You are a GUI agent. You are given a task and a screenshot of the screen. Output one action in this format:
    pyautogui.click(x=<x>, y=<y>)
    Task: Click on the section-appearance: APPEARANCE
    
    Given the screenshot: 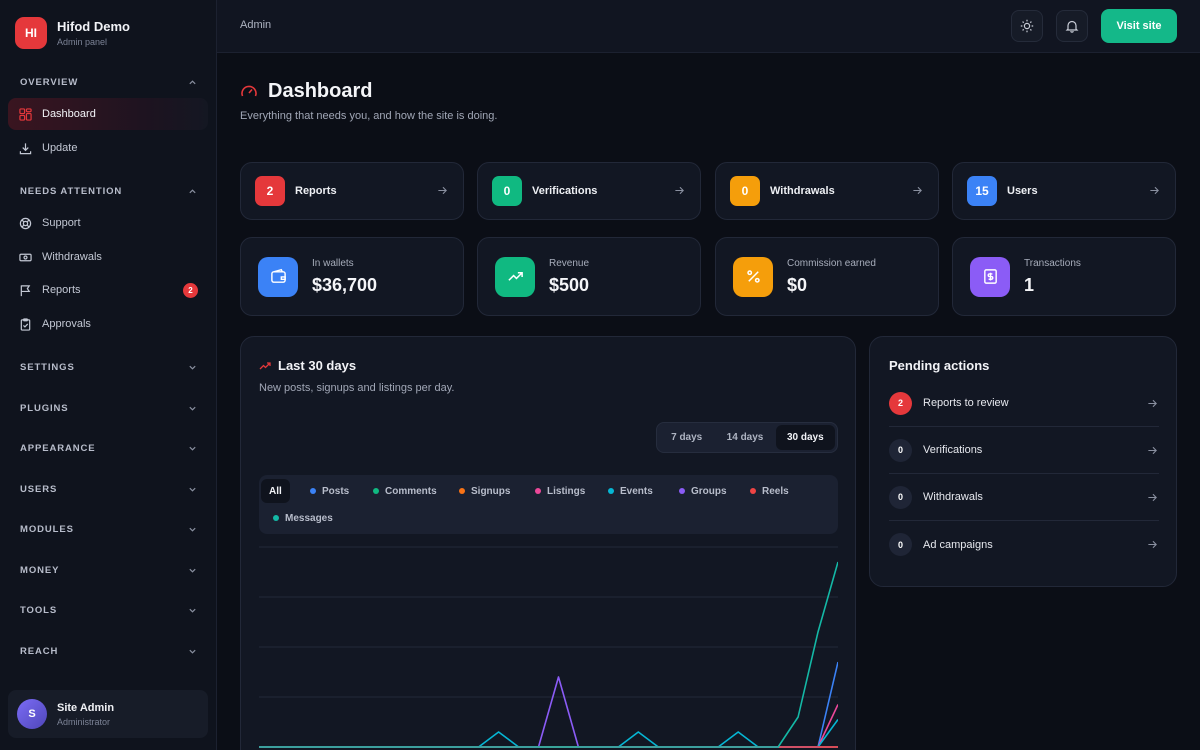 What is the action you would take?
    pyautogui.click(x=108, y=448)
    